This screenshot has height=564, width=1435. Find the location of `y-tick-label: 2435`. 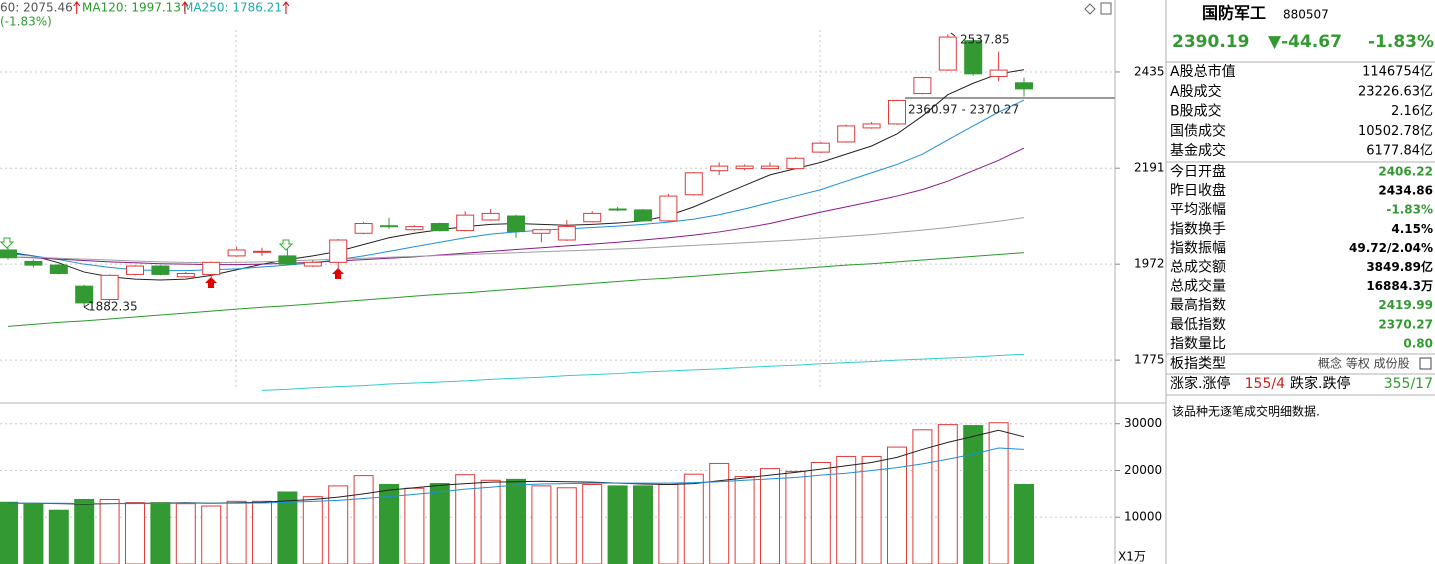

y-tick-label: 2435 is located at coordinates (1149, 71).